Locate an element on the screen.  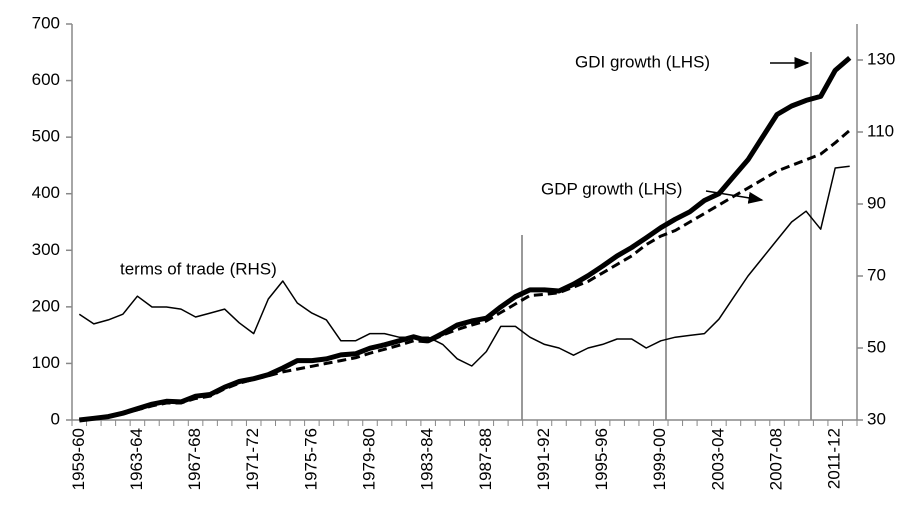
y-tick-label: 100 is located at coordinates (46, 362).